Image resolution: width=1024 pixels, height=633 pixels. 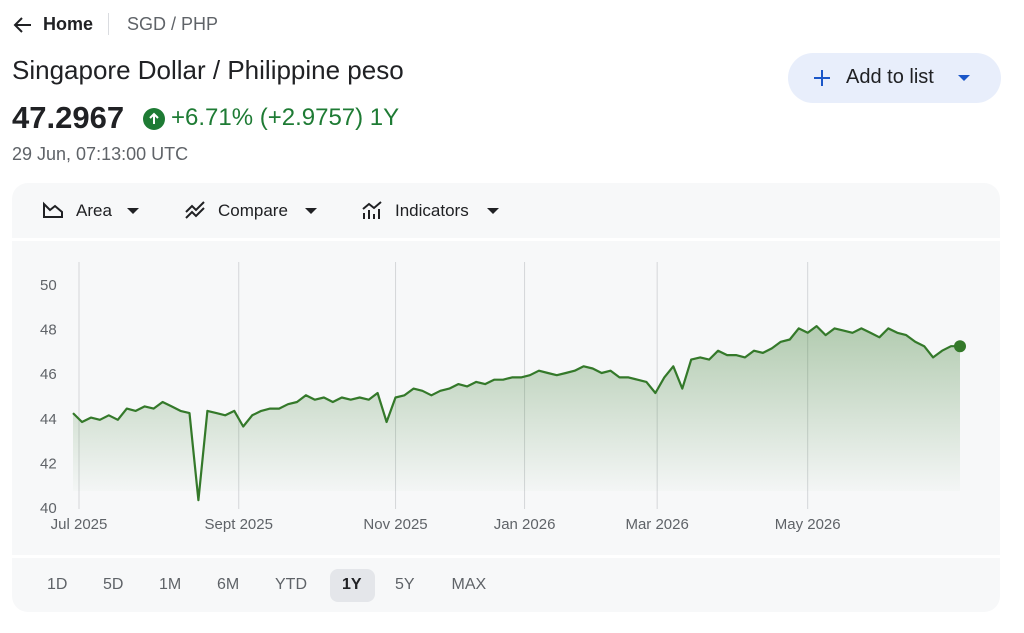 I want to click on y-tick-label: 44, so click(x=48, y=419).